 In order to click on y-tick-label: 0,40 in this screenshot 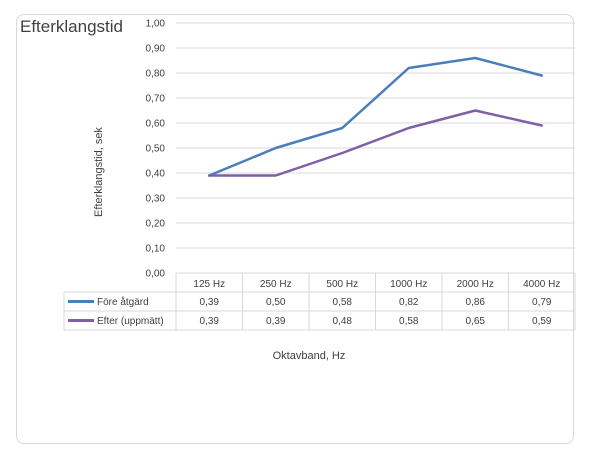, I will do `click(156, 174)`.